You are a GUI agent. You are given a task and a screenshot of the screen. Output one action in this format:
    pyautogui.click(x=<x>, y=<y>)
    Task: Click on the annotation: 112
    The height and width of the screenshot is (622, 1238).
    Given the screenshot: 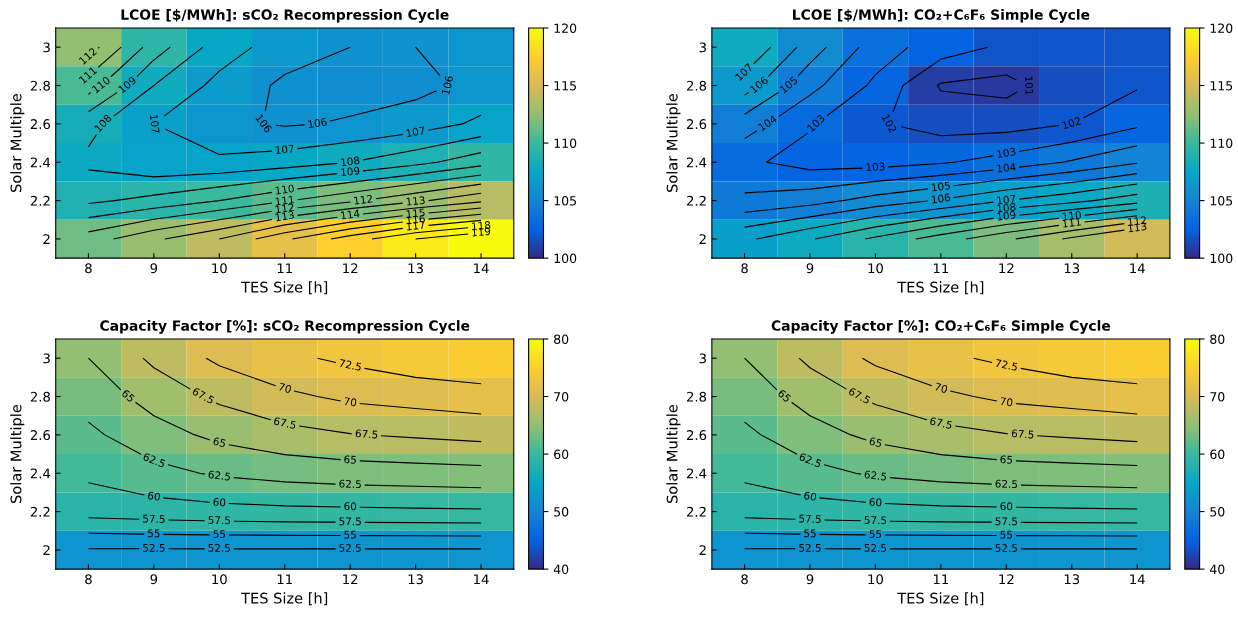 What is the action you would take?
    pyautogui.click(x=363, y=199)
    